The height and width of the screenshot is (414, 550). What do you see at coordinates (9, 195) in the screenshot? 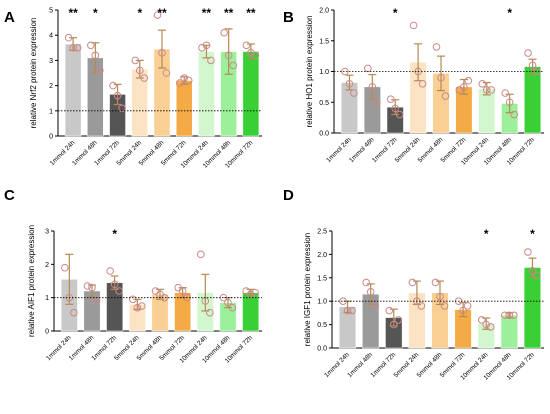
I see `panel-letter: C` at bounding box center [9, 195].